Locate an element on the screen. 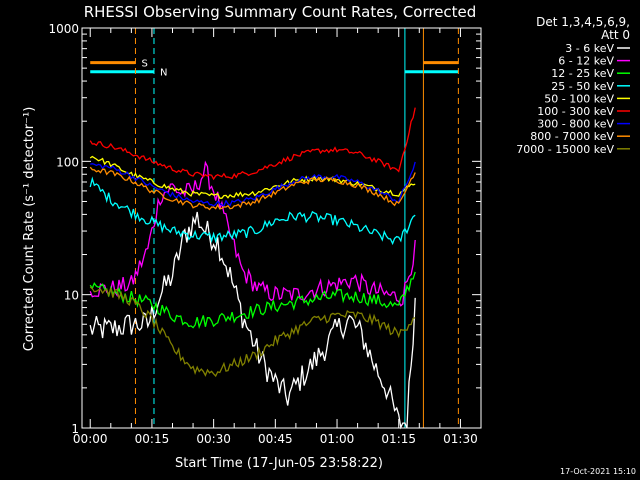  night-label: N is located at coordinates (163, 73).